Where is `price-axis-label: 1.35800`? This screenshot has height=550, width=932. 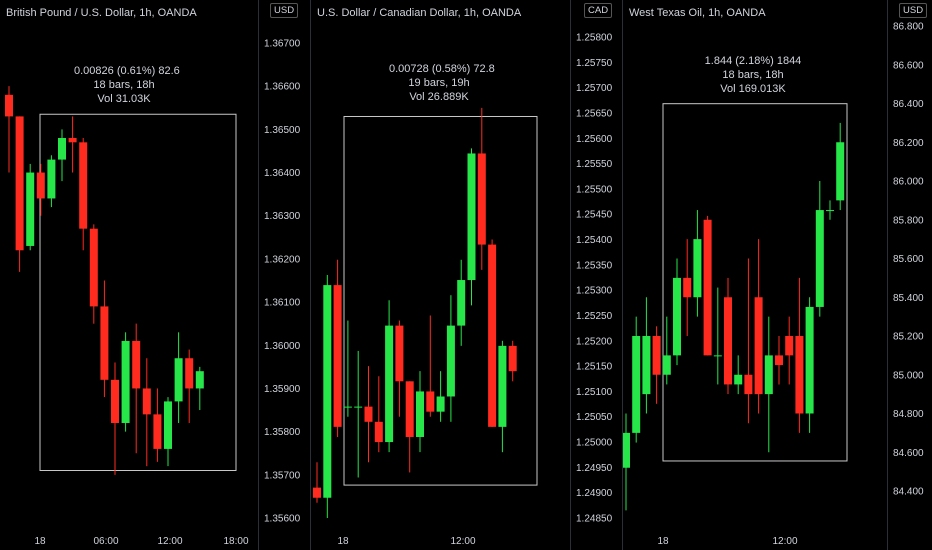
price-axis-label: 1.35800 is located at coordinates (282, 432).